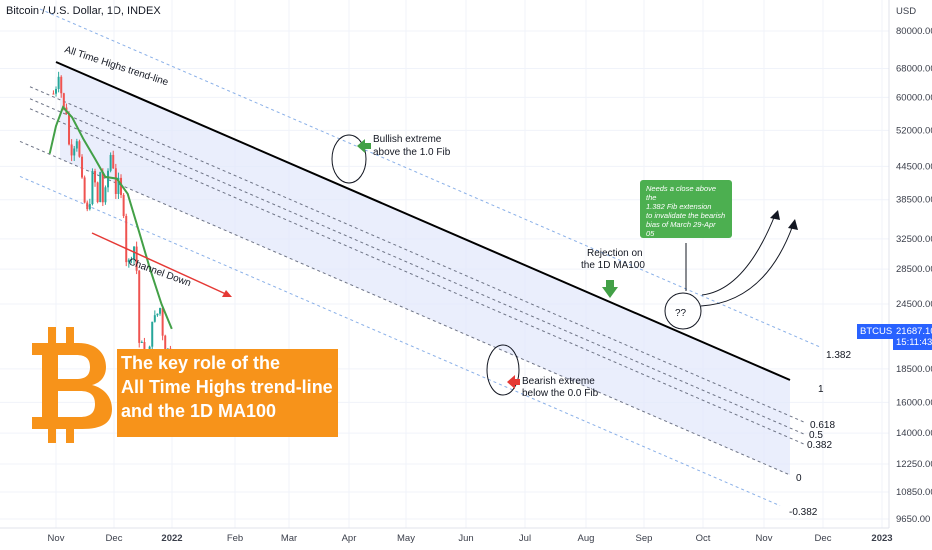 This screenshot has height=550, width=932. Describe the element at coordinates (914, 166) in the screenshot. I see `y-tick-label: 44500.00` at that location.